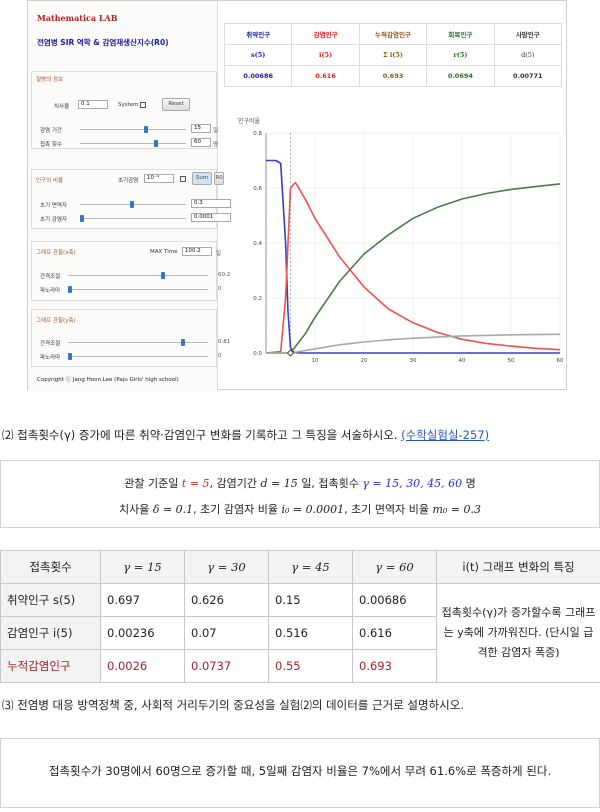 The width and height of the screenshot is (600, 812). Describe the element at coordinates (386, 509) in the screenshot. I see `cond-text: , 초기 면역자 비율` at that location.